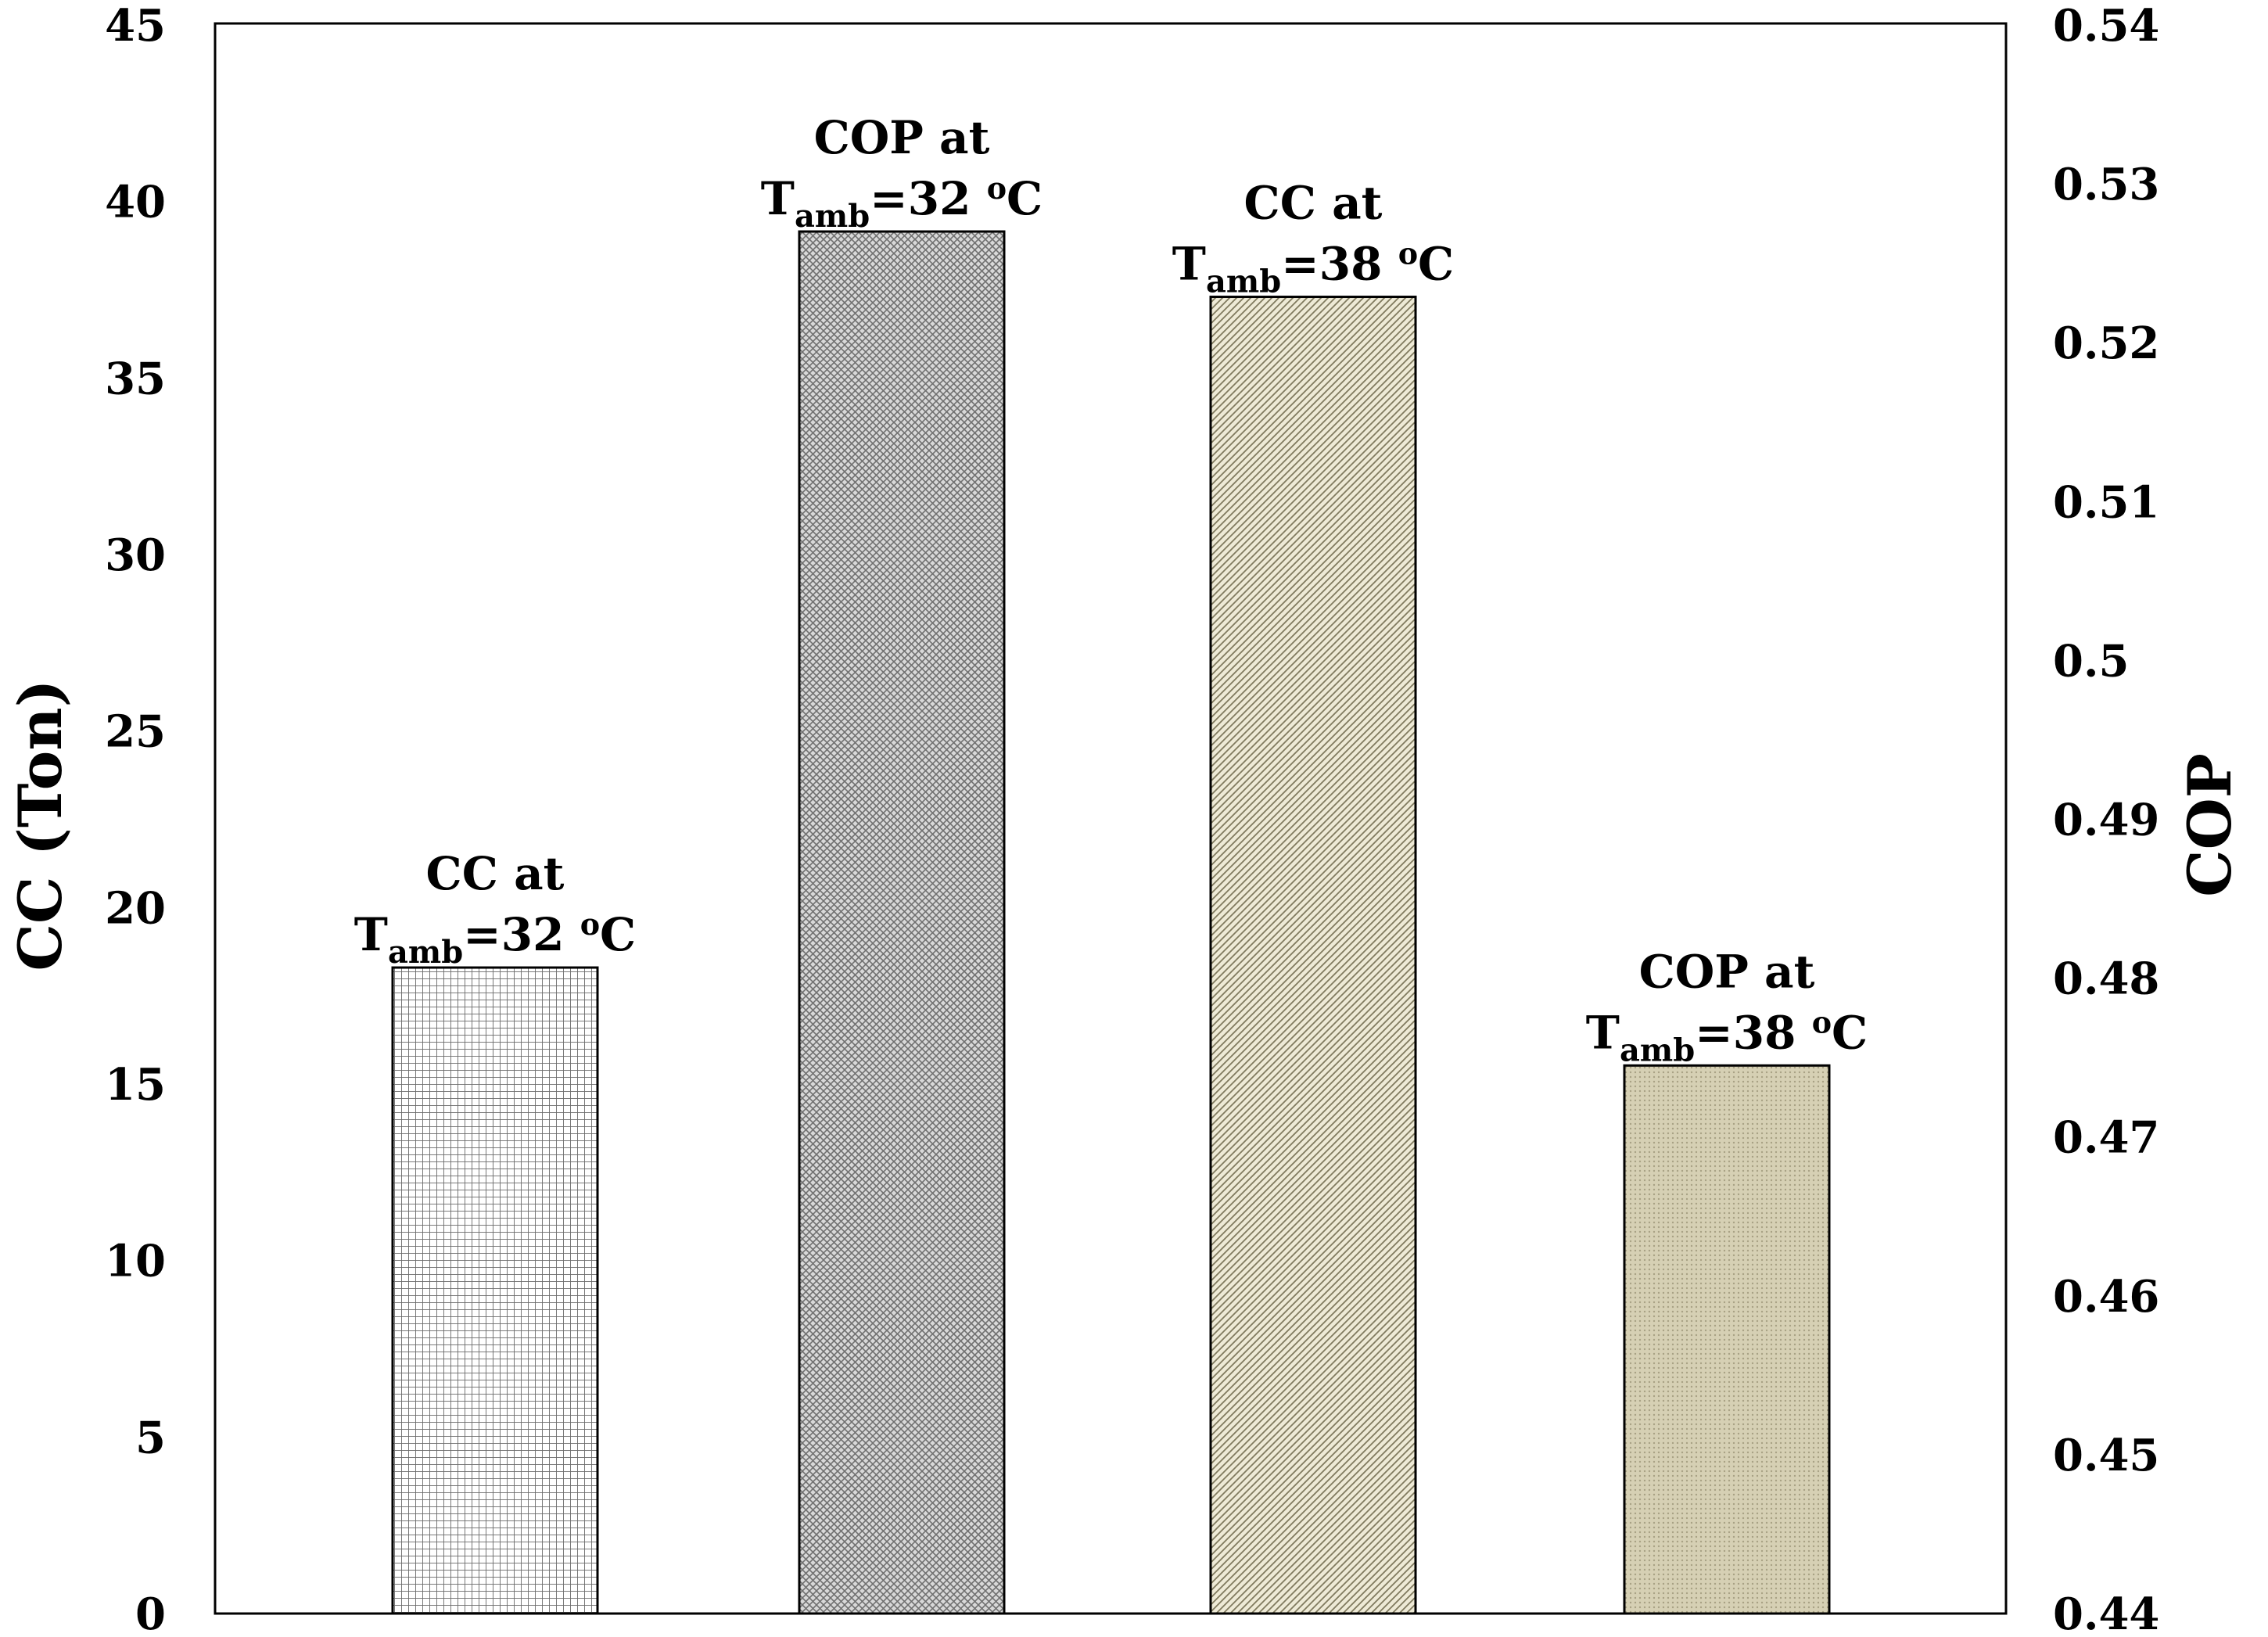 The height and width of the screenshot is (1637, 2268). Describe the element at coordinates (135, 203) in the screenshot. I see `left-tick-label: 40` at that location.